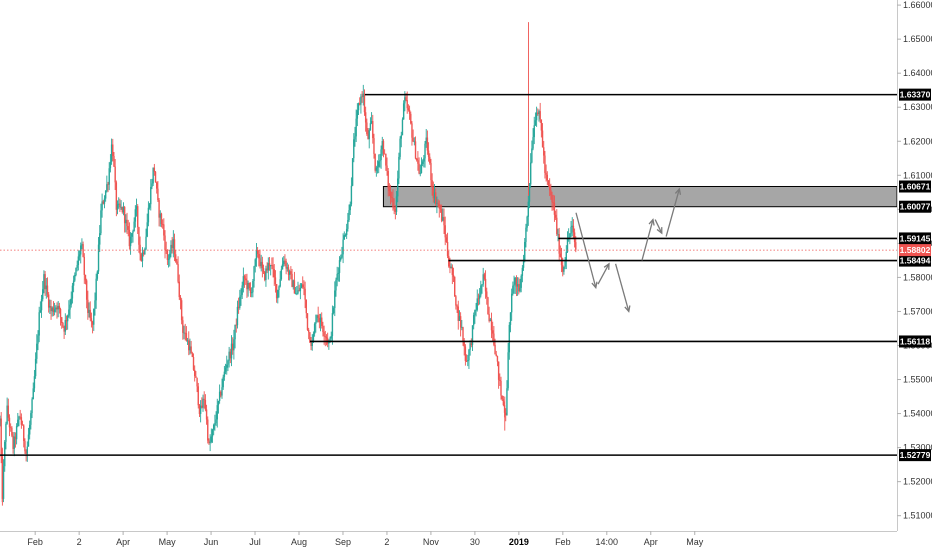  I want to click on resistance-zone, so click(640, 196).